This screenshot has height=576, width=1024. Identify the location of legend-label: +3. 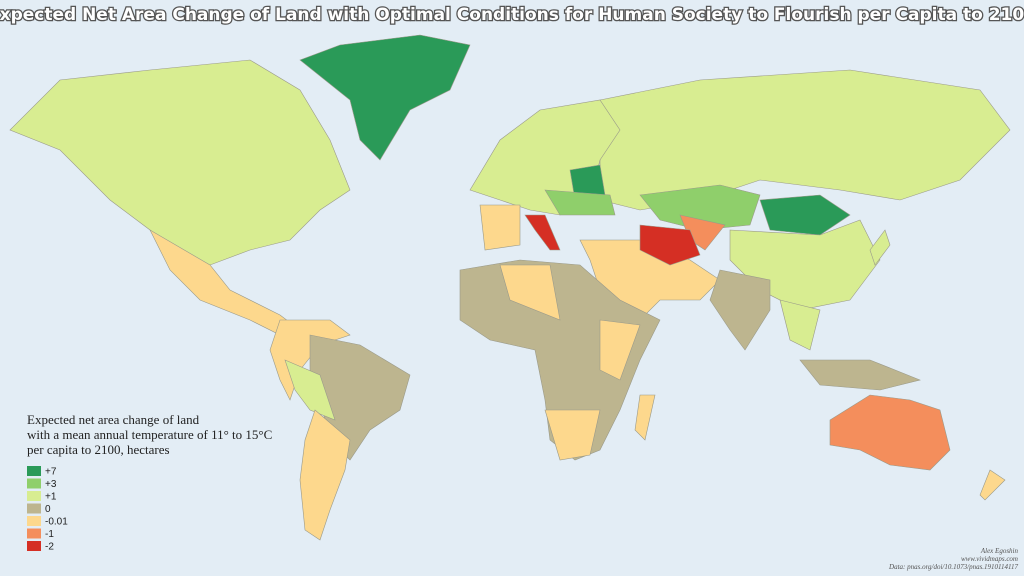
(51, 484).